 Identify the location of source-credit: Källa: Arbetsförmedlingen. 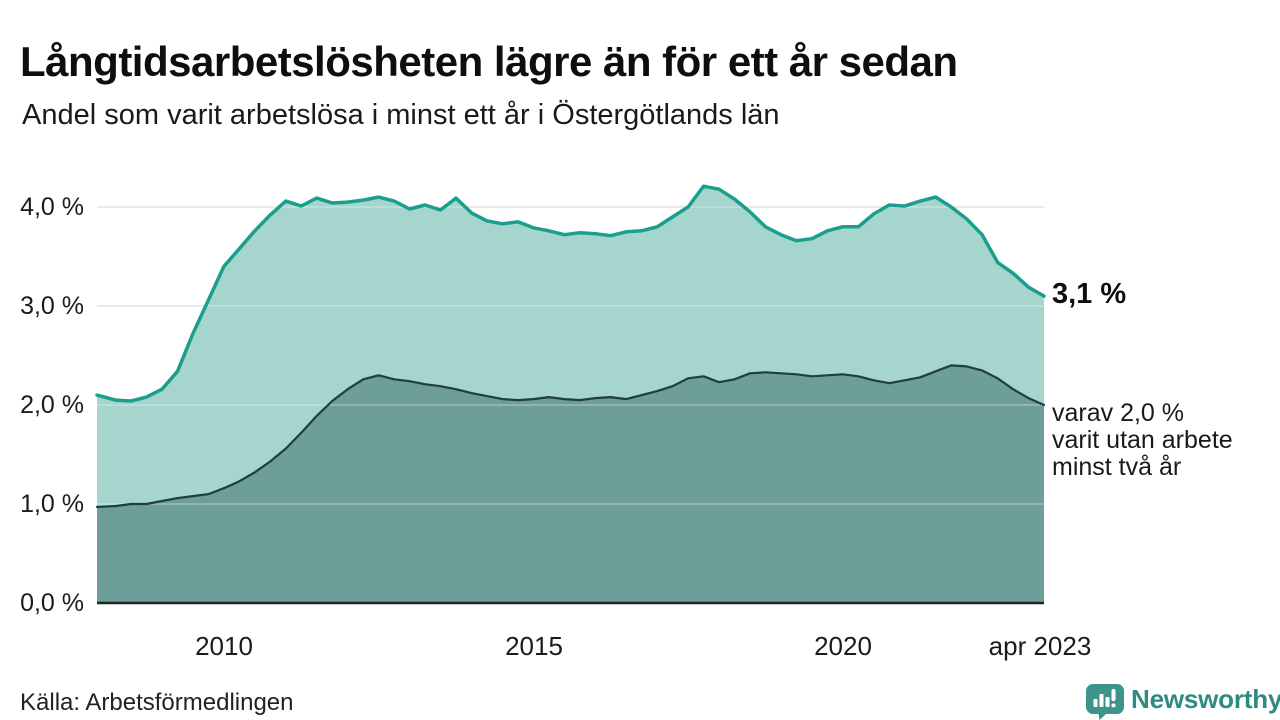
(157, 702).